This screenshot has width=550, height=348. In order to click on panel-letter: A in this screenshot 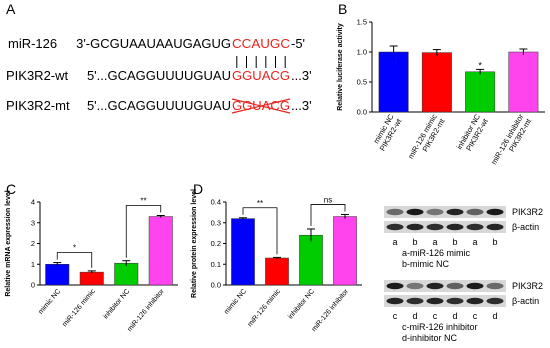, I will do `click(11, 9)`.